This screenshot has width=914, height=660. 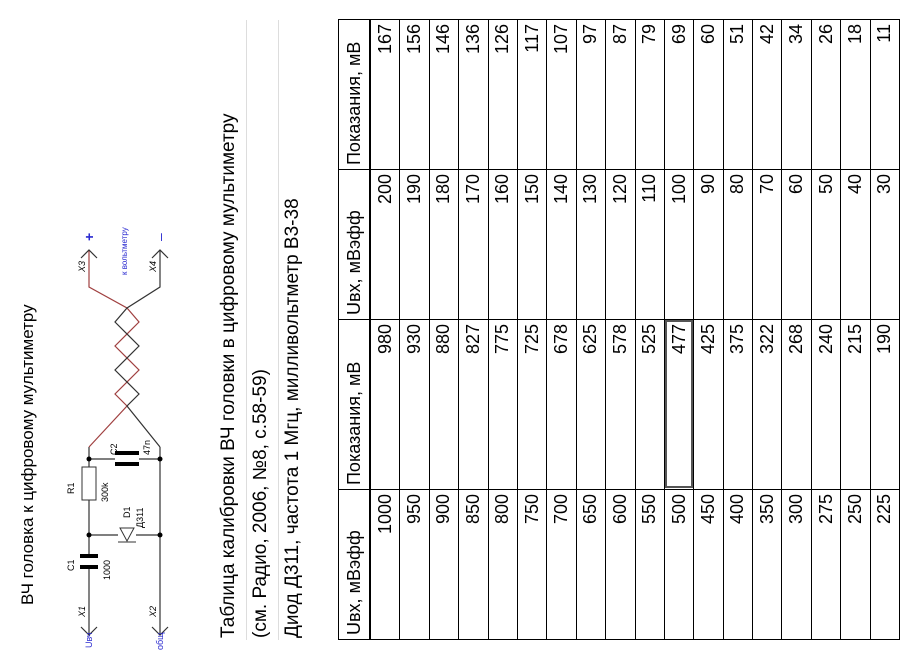 What do you see at coordinates (738, 244) in the screenshot?
I see `input-voltage-cell: 80` at bounding box center [738, 244].